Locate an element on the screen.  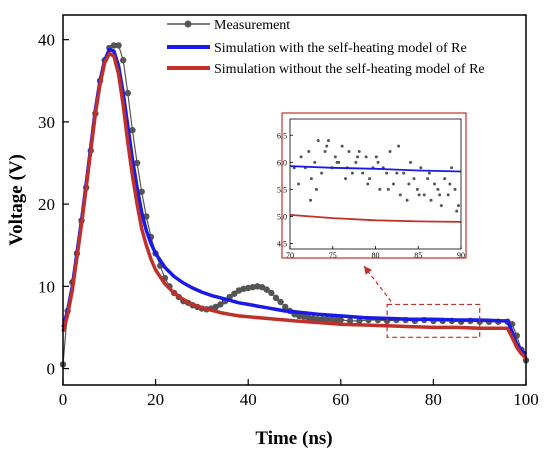
inset-x-tick-label: 90 is located at coordinates (461, 255).